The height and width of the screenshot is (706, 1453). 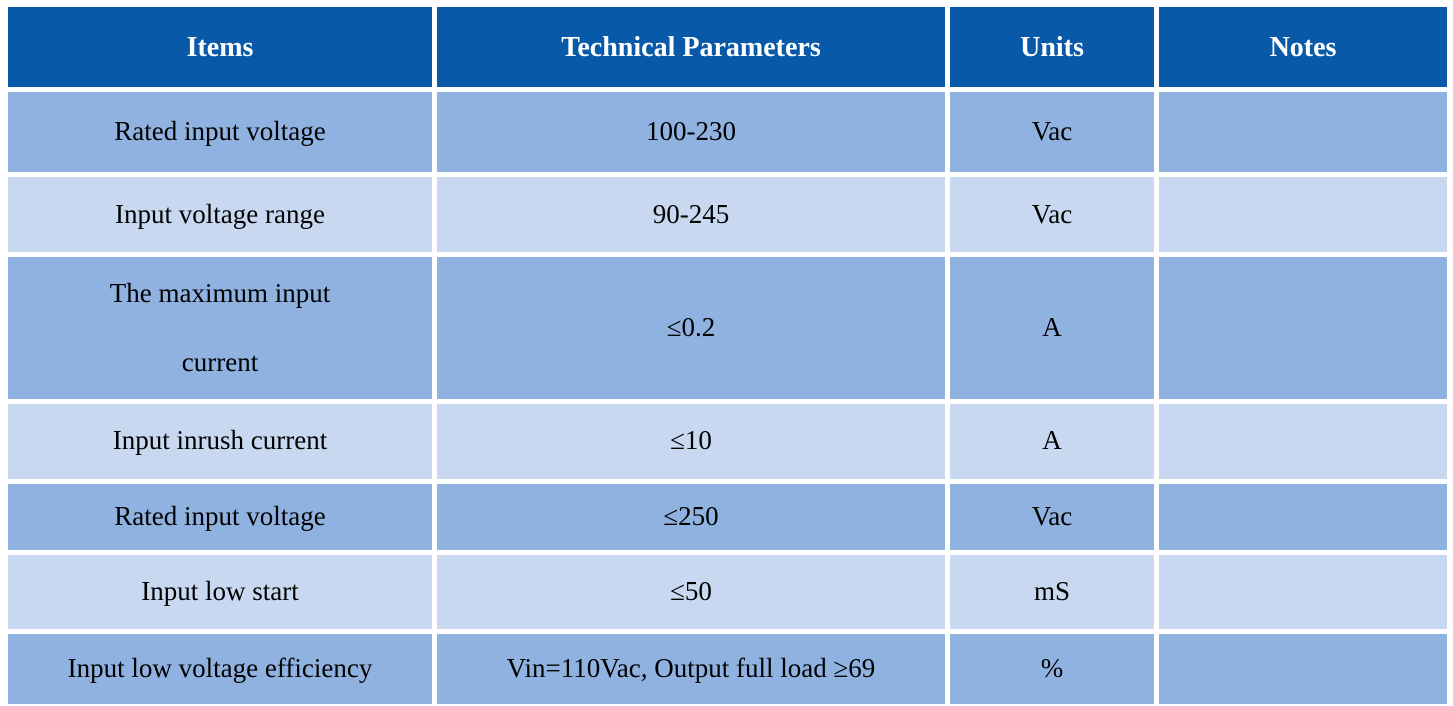 What do you see at coordinates (1052, 591) in the screenshot?
I see `units-cell: mS` at bounding box center [1052, 591].